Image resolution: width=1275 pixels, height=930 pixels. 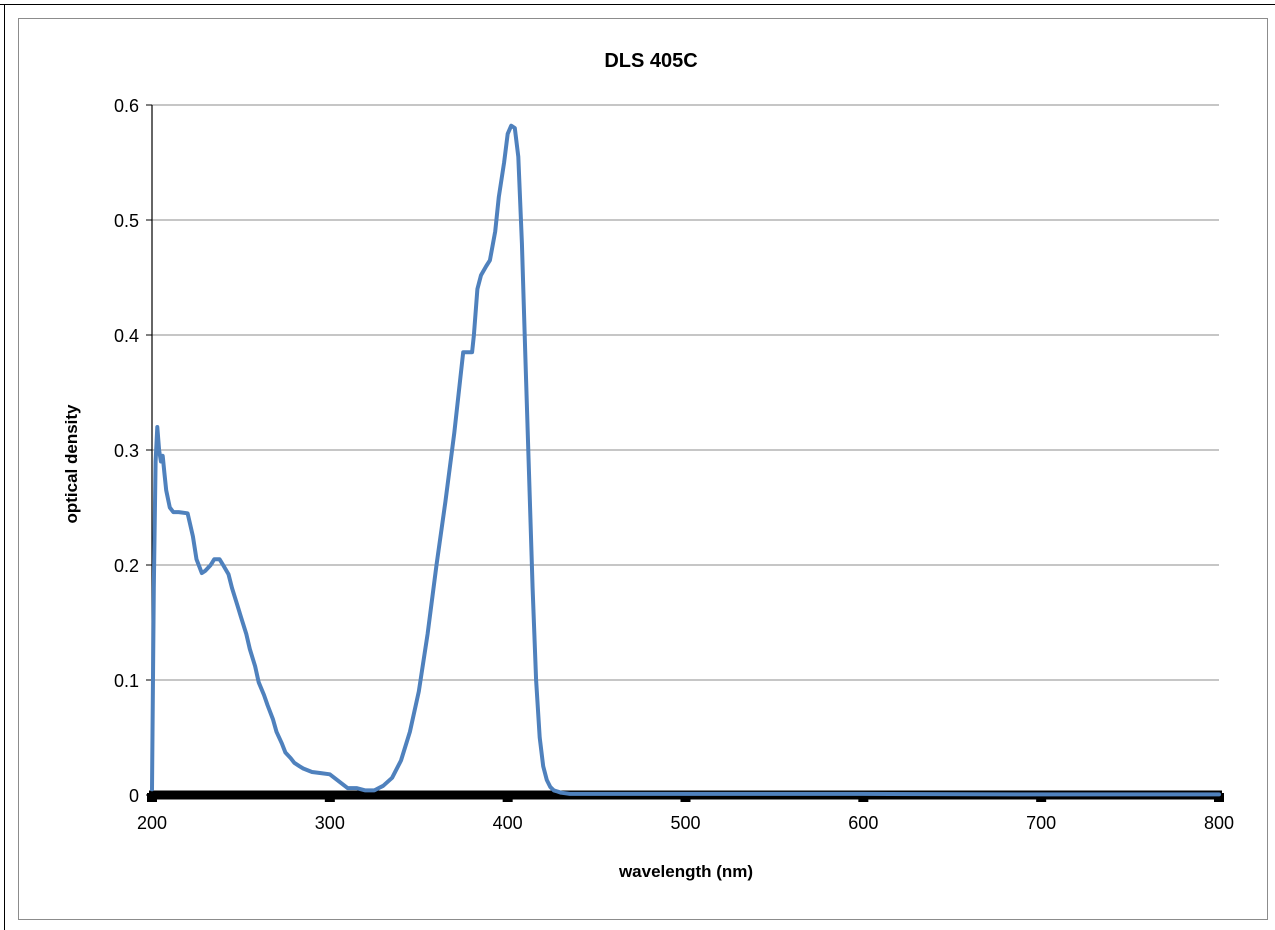 What do you see at coordinates (152, 823) in the screenshot?
I see `x-tick-label: 200` at bounding box center [152, 823].